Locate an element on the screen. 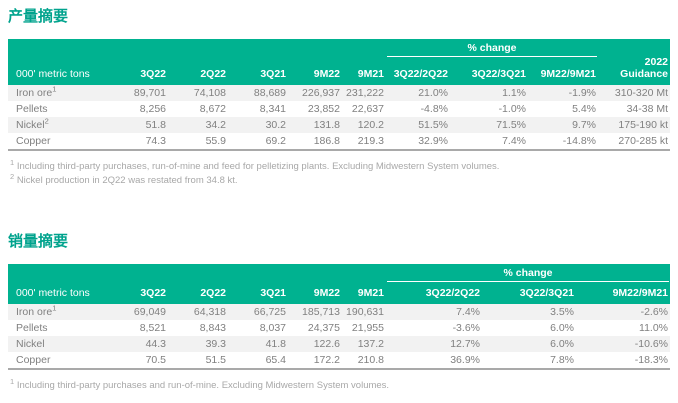  value-cell: 69,049 is located at coordinates (149, 312).